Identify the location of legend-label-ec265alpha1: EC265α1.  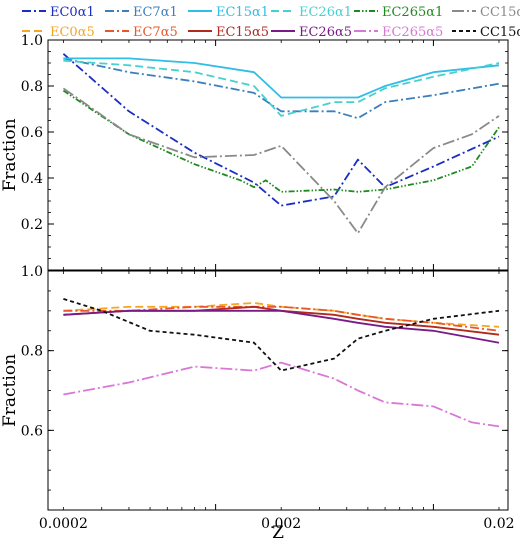
(412, 12).